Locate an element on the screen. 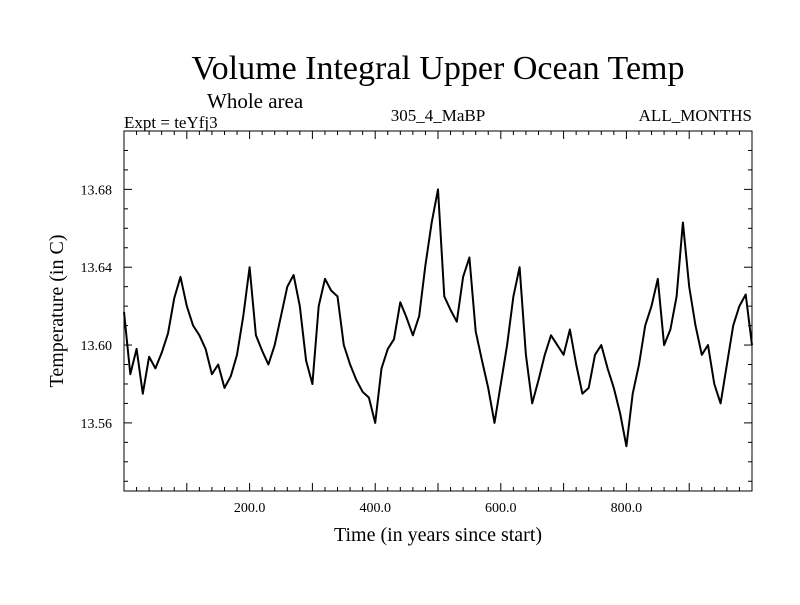  x-tick-label: 800.0 is located at coordinates (627, 508).